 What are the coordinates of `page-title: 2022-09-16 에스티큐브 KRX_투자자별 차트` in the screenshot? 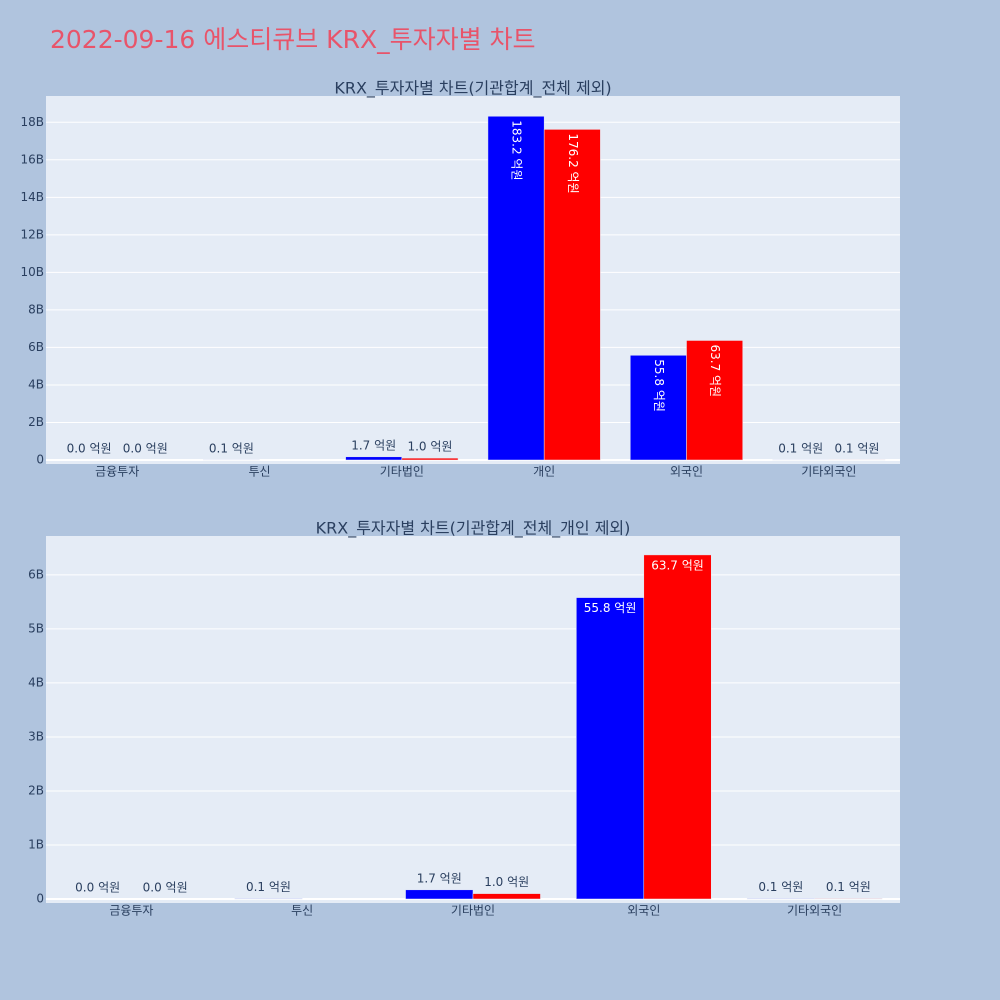 It's located at (293, 39).